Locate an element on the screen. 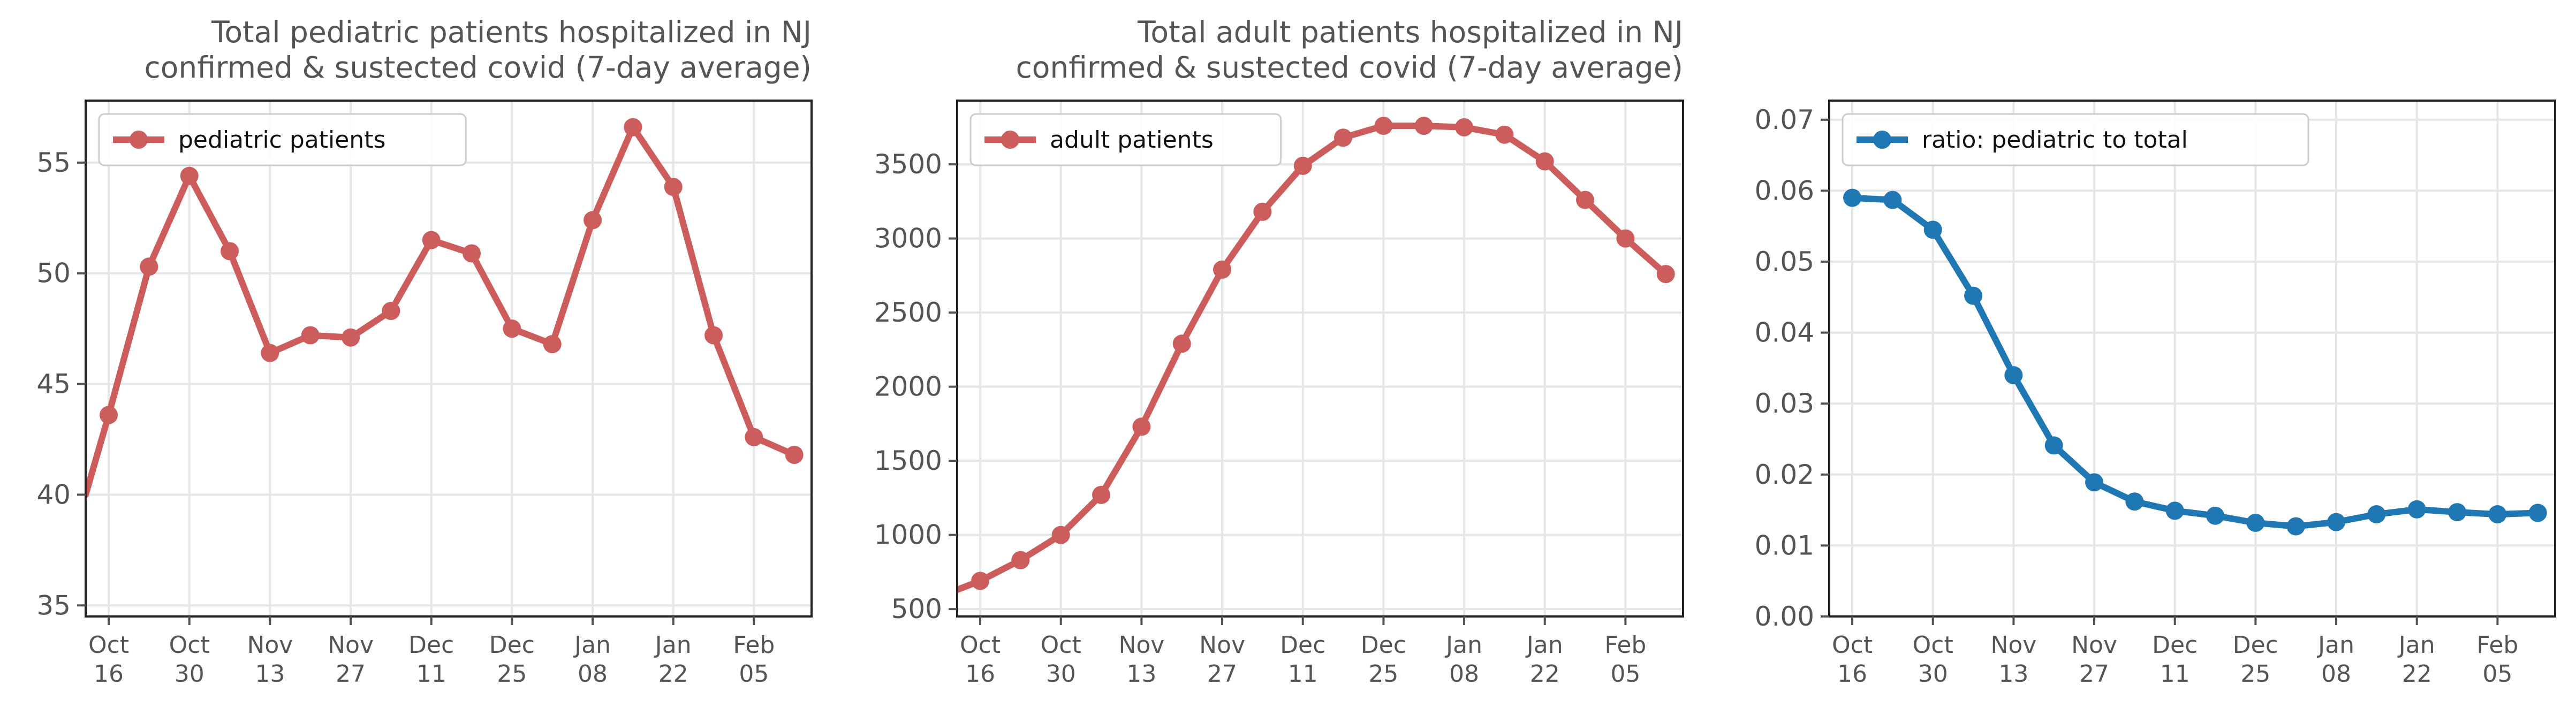  y-tick-label: 45 is located at coordinates (53, 384).